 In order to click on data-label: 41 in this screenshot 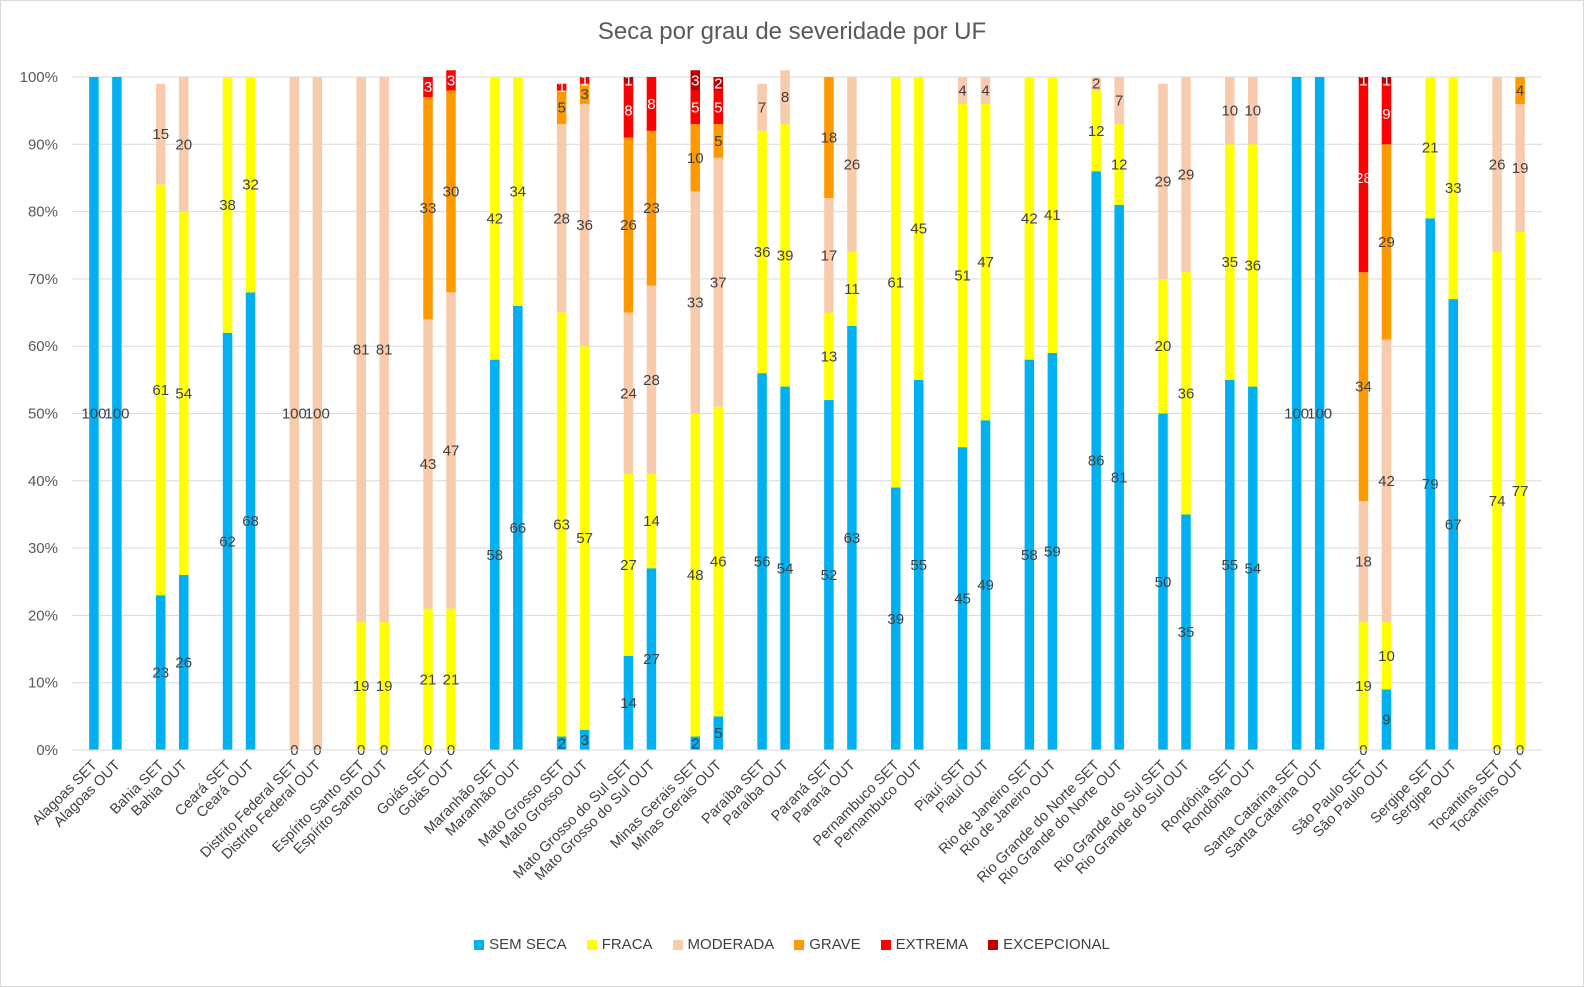, I will do `click(1052, 215)`.